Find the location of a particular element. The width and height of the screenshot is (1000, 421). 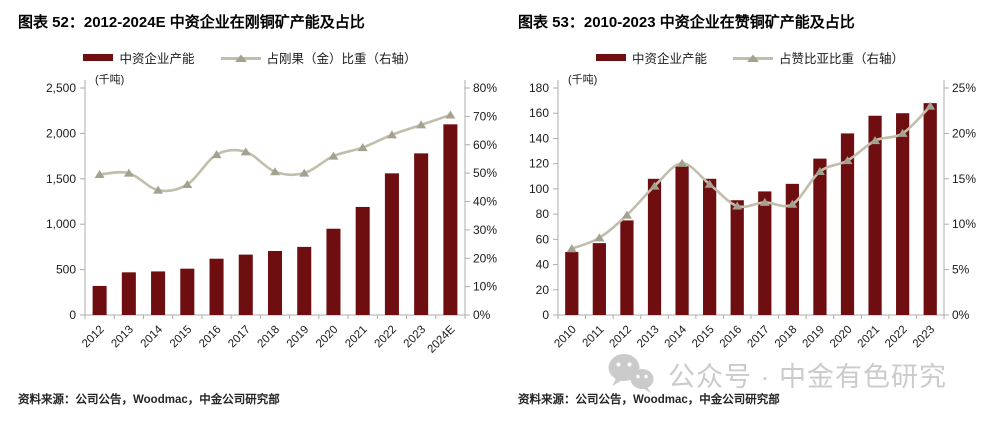

watermark-text: 公众号 · 中金有色研究 is located at coordinates (807, 376).